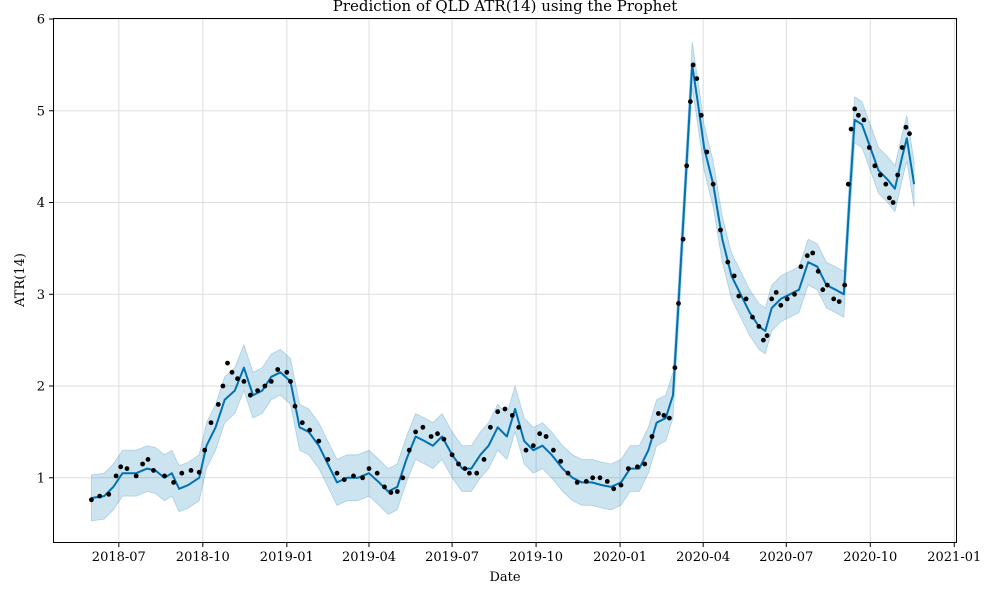 This screenshot has height=600, width=1000. Describe the element at coordinates (536, 557) in the screenshot. I see `x-tick-label: 2019-10` at that location.